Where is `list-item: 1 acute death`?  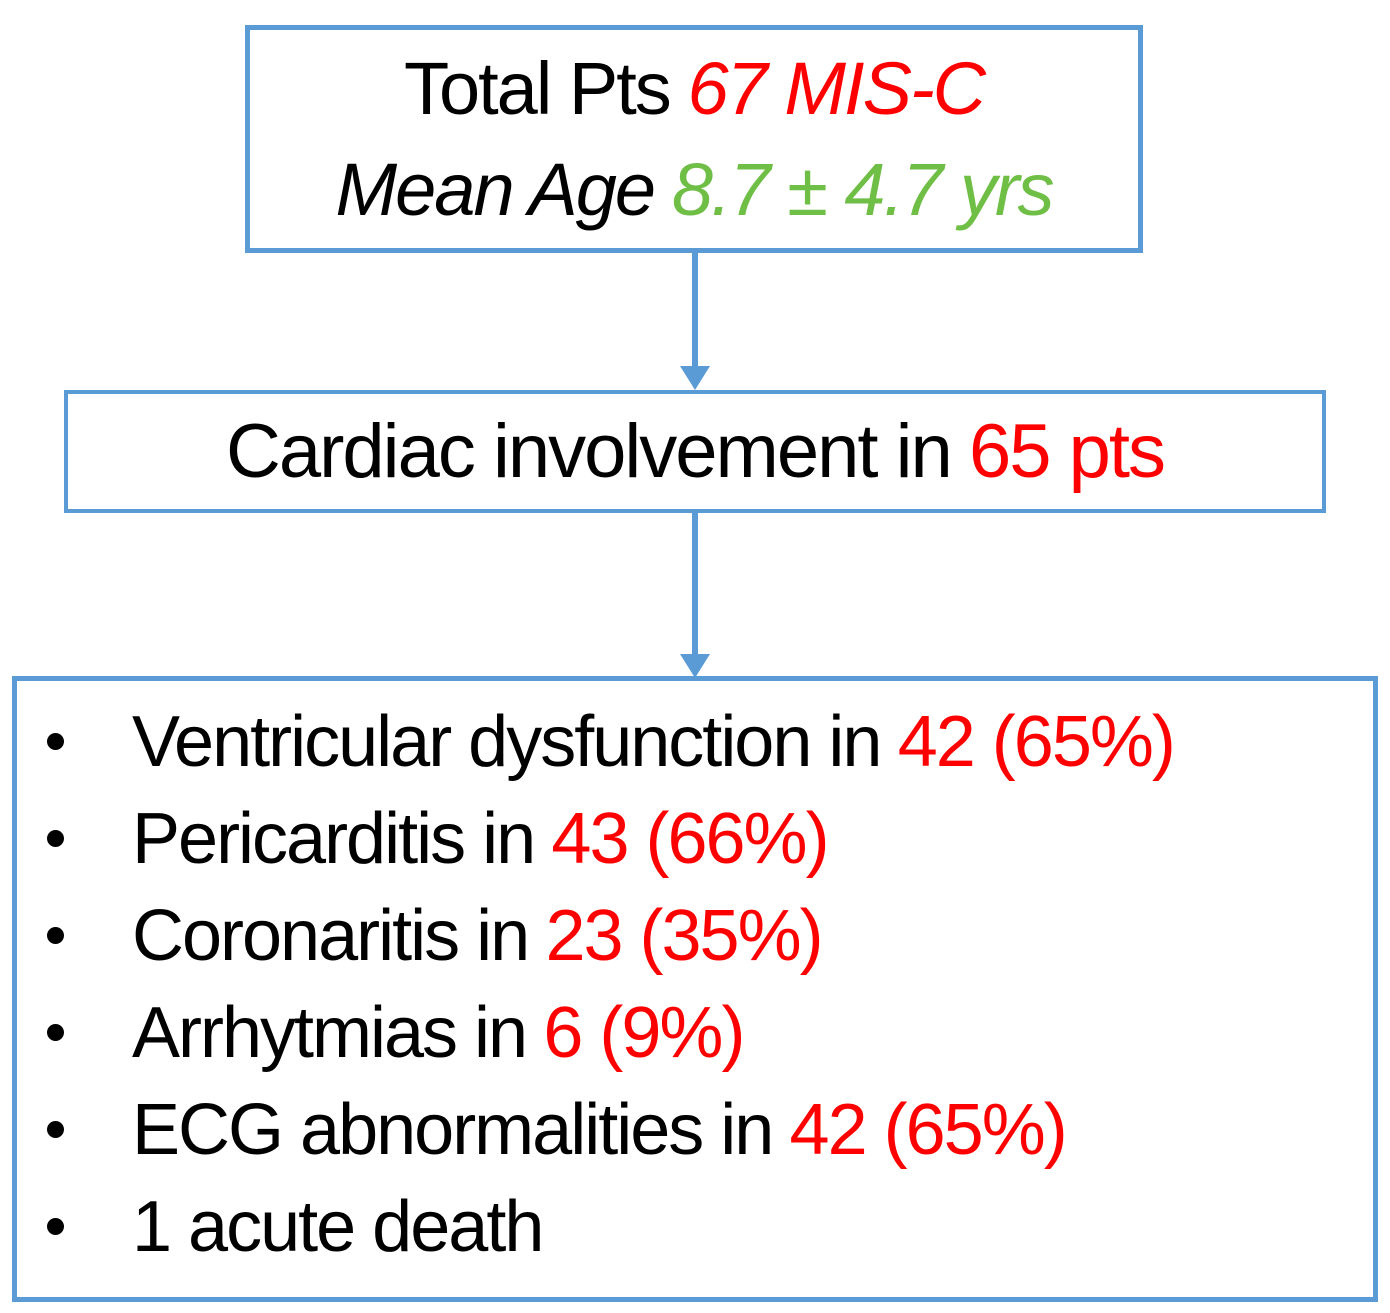 list-item: 1 acute death is located at coordinates (698, 1226).